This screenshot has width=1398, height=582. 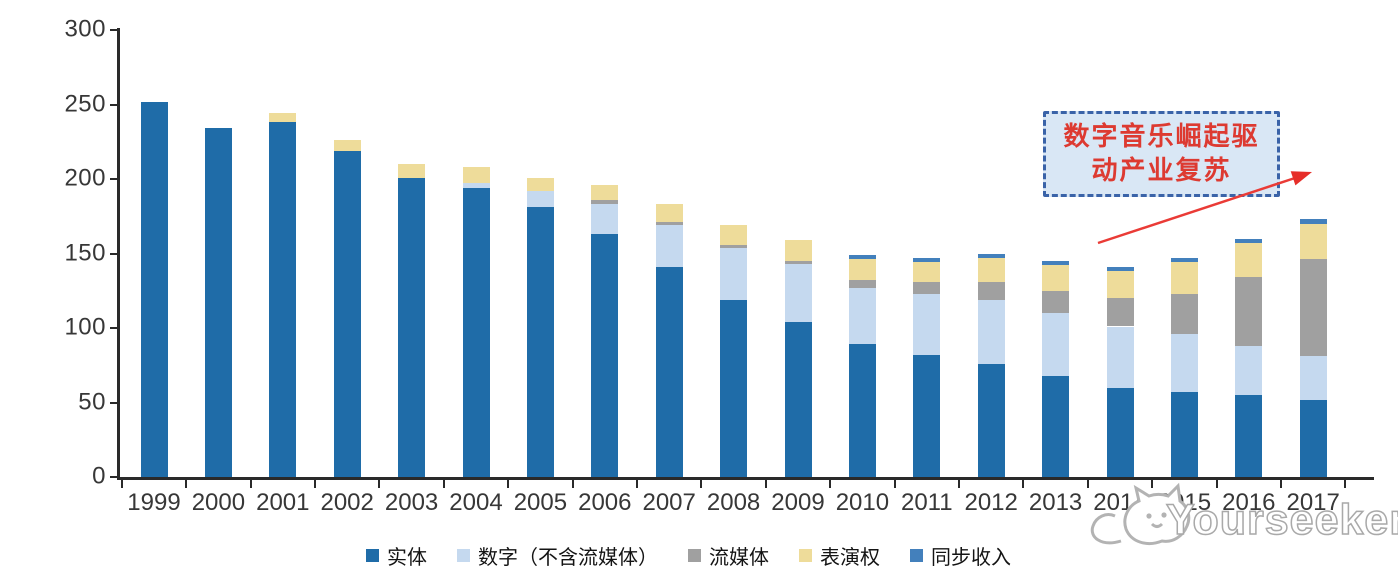 What do you see at coordinates (1281, 520) in the screenshot?
I see `watermark-text: Yourseeker` at bounding box center [1281, 520].